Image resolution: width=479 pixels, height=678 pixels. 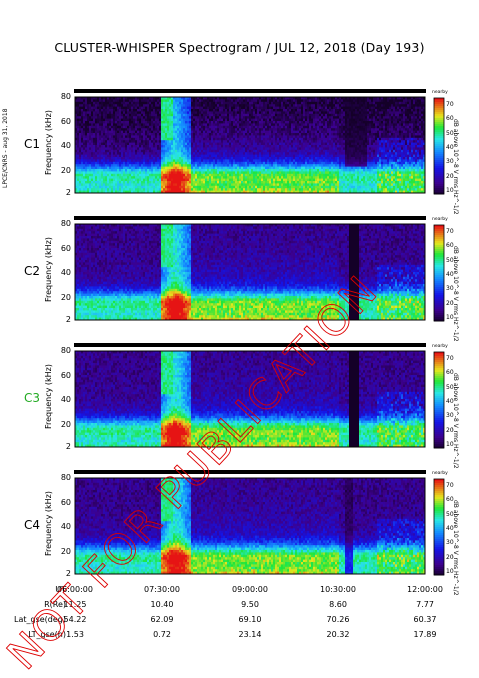 I want to click on x-tick-label: 07:30:00, so click(x=162, y=589).